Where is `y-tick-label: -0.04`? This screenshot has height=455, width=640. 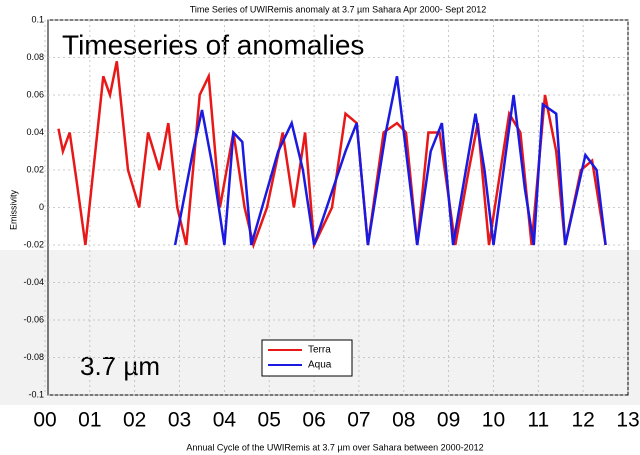 y-tick-label: -0.04 is located at coordinates (33, 282).